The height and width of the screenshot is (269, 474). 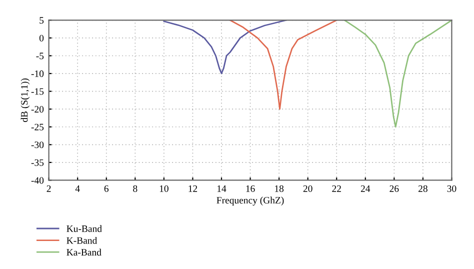 What do you see at coordinates (106, 188) in the screenshot?
I see `x-tick-label: 6` at bounding box center [106, 188].